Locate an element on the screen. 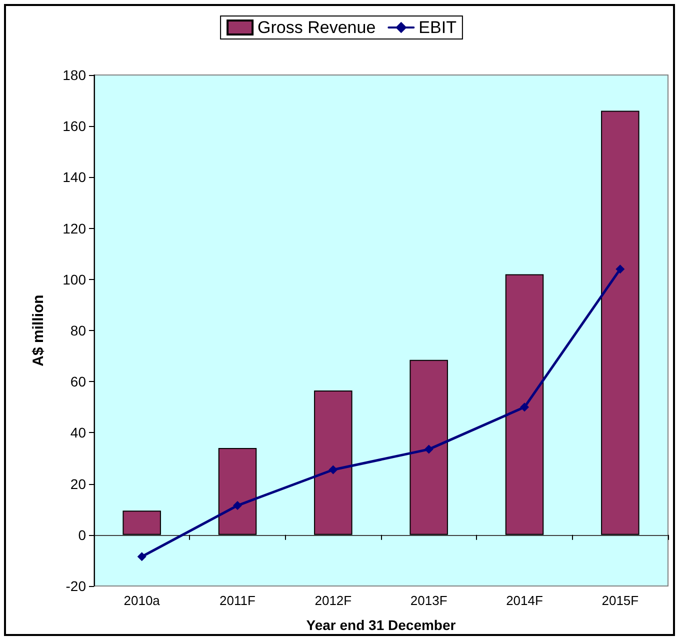 The height and width of the screenshot is (644, 683). x-tick-label: 2010a is located at coordinates (142, 600).